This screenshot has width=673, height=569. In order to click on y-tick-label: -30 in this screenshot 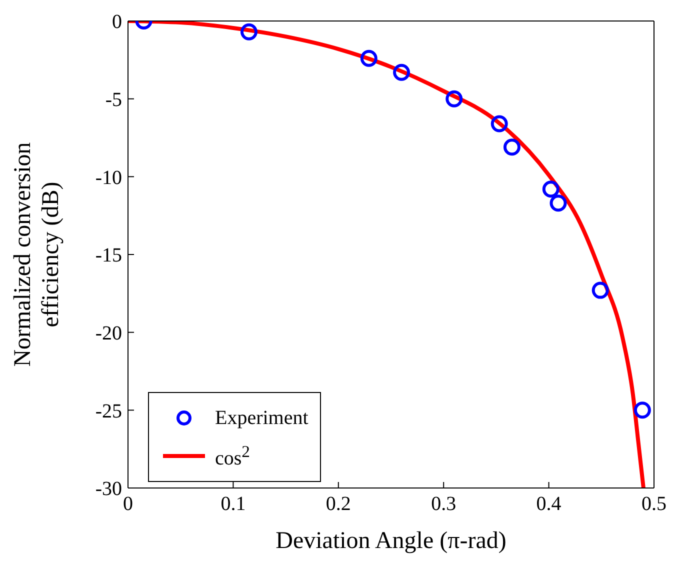, I will do `click(108, 489)`.